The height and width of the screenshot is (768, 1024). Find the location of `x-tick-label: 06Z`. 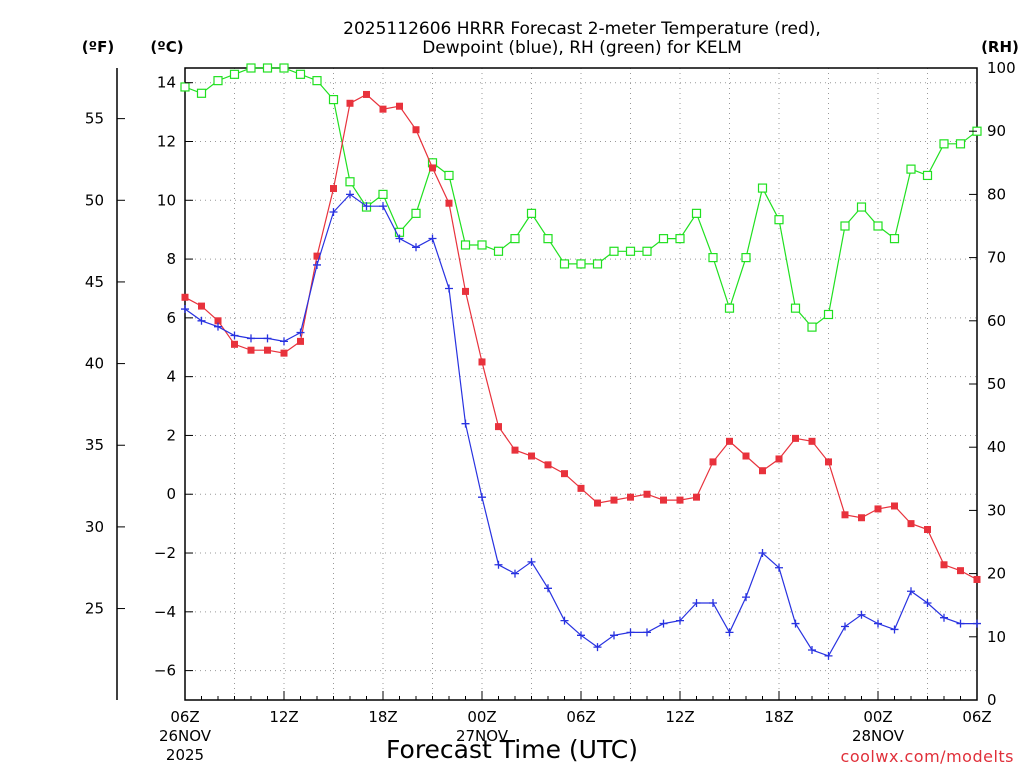

x-tick-label: 06Z is located at coordinates (976, 717).